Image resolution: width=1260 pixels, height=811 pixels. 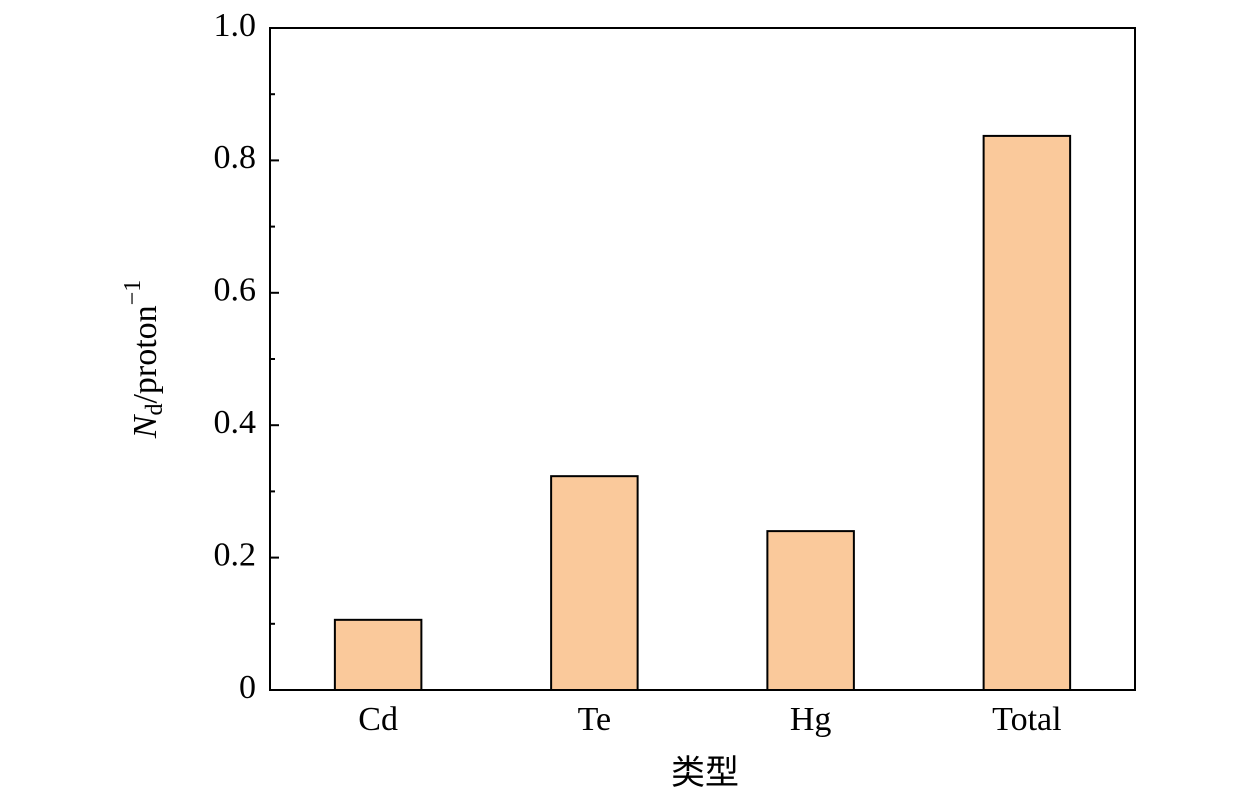 I want to click on y-axis-label: Nd/proton−1, so click(x=144, y=359).